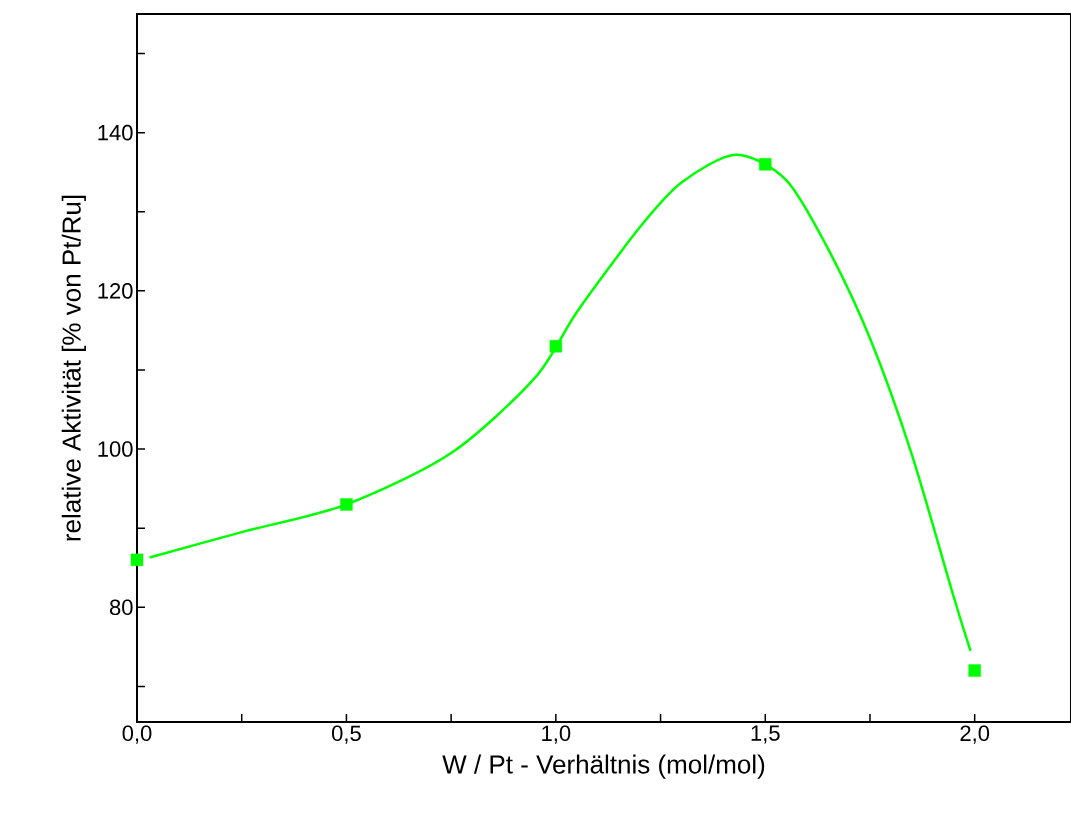  Describe the element at coordinates (765, 734) in the screenshot. I see `x-tick-label: 1,5` at that location.